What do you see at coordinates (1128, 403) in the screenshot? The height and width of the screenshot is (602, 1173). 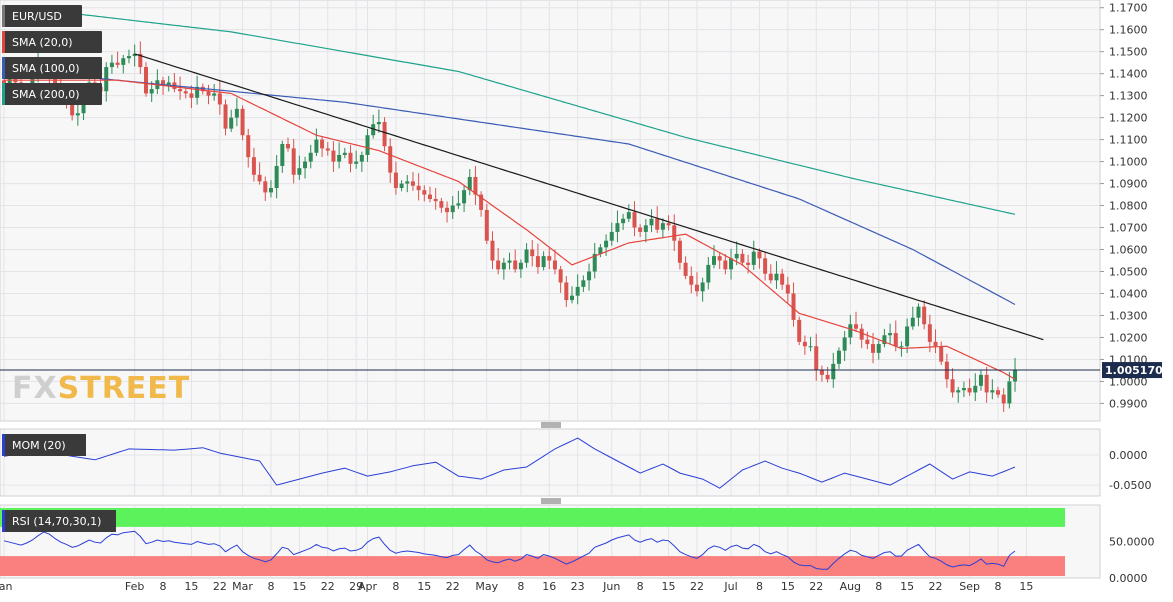 I see `y-tick-label: 0.9900` at bounding box center [1128, 403].